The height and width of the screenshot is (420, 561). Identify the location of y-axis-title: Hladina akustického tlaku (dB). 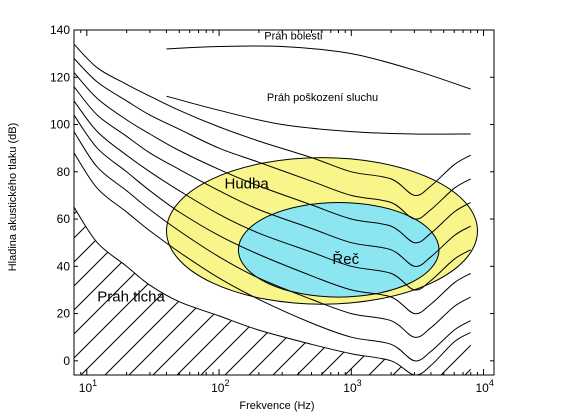
(13, 197).